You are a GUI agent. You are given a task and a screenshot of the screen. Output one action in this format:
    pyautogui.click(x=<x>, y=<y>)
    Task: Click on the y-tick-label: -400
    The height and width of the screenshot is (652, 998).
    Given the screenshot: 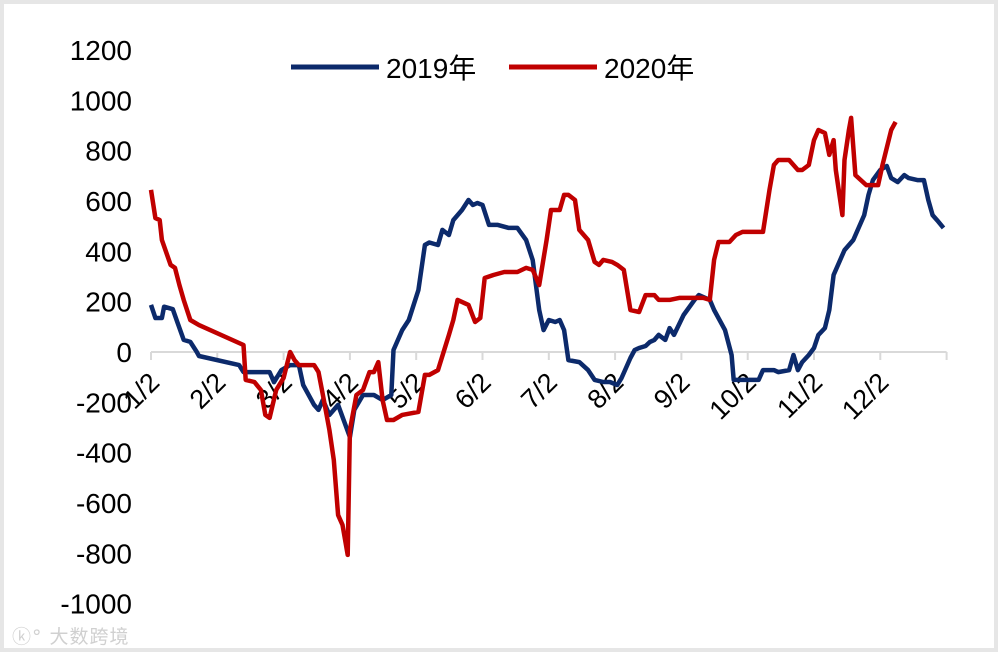 What is the action you would take?
    pyautogui.click(x=104, y=453)
    